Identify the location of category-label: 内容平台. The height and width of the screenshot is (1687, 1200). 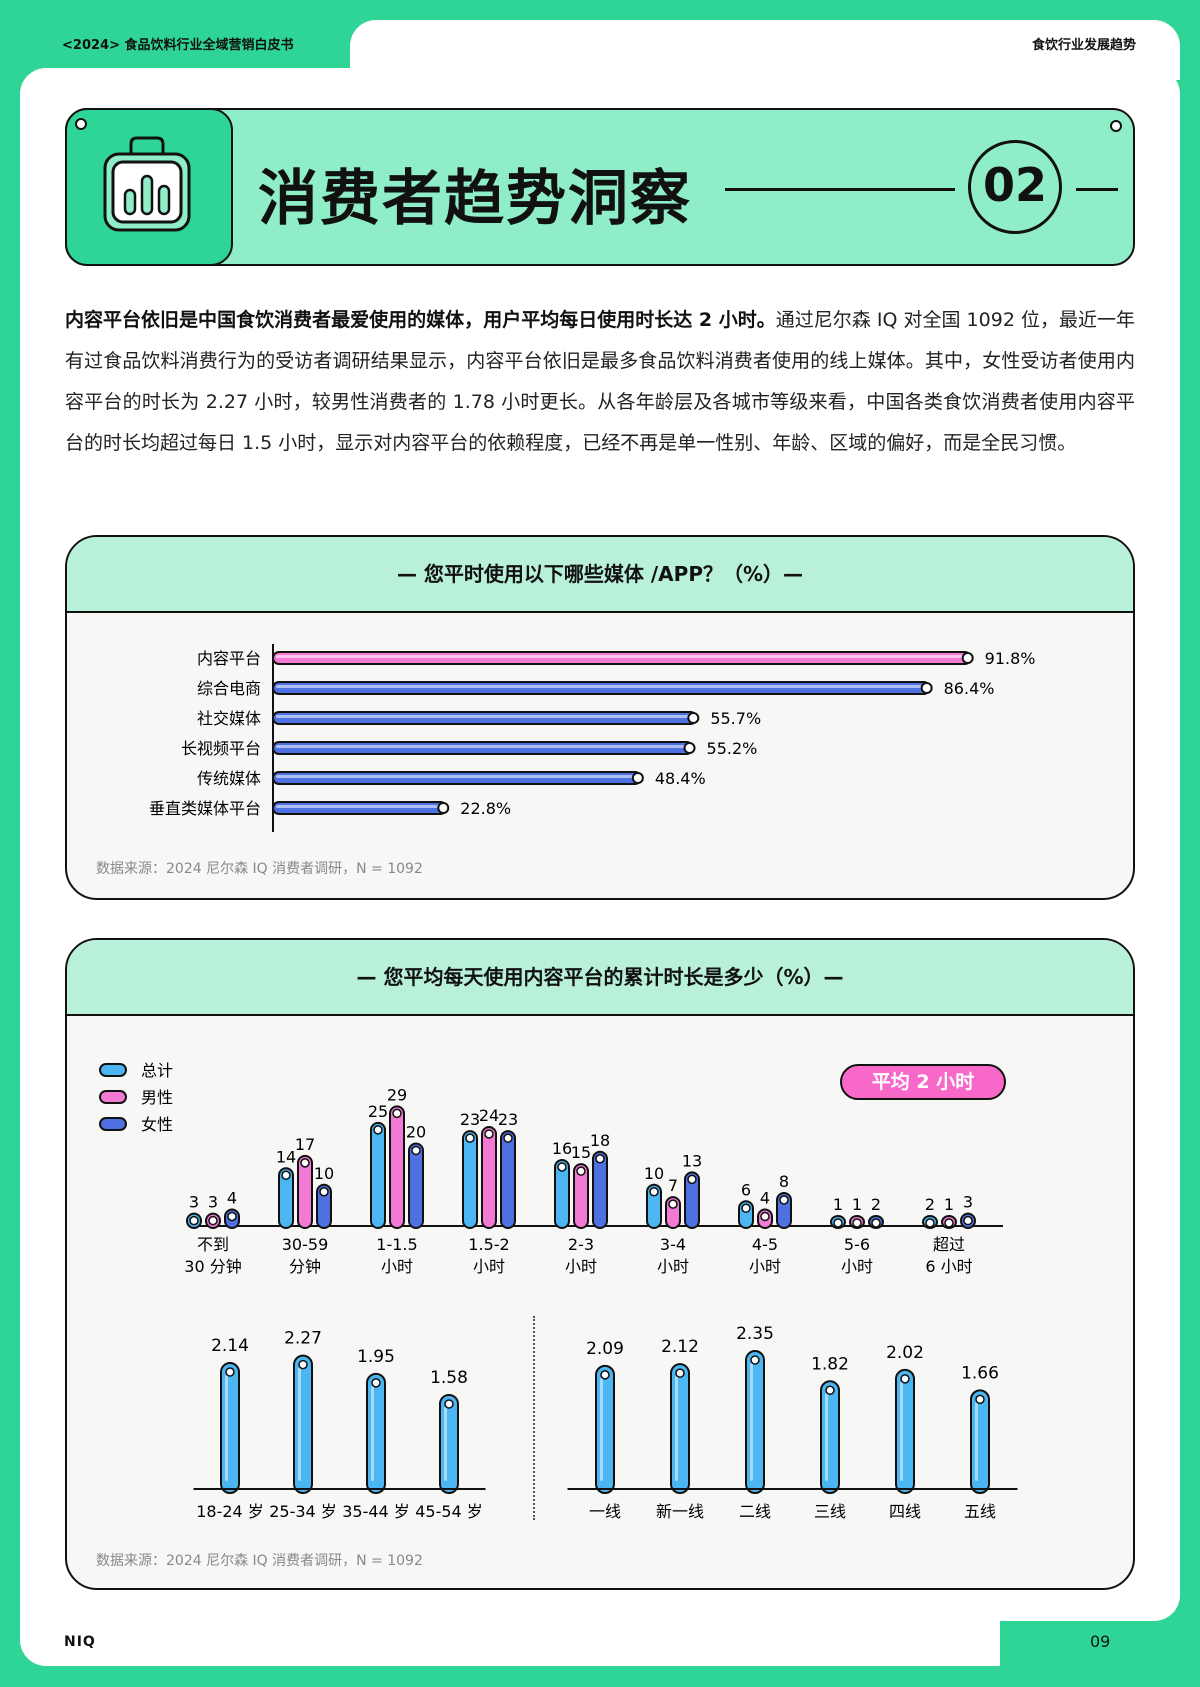
(229, 658).